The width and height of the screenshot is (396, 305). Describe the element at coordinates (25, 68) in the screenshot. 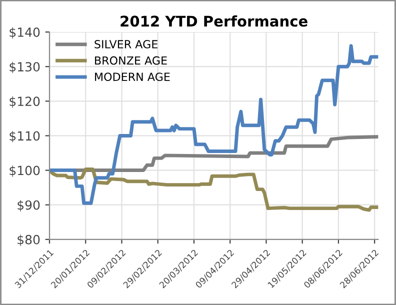

I see `y-tick-label: $130` at that location.